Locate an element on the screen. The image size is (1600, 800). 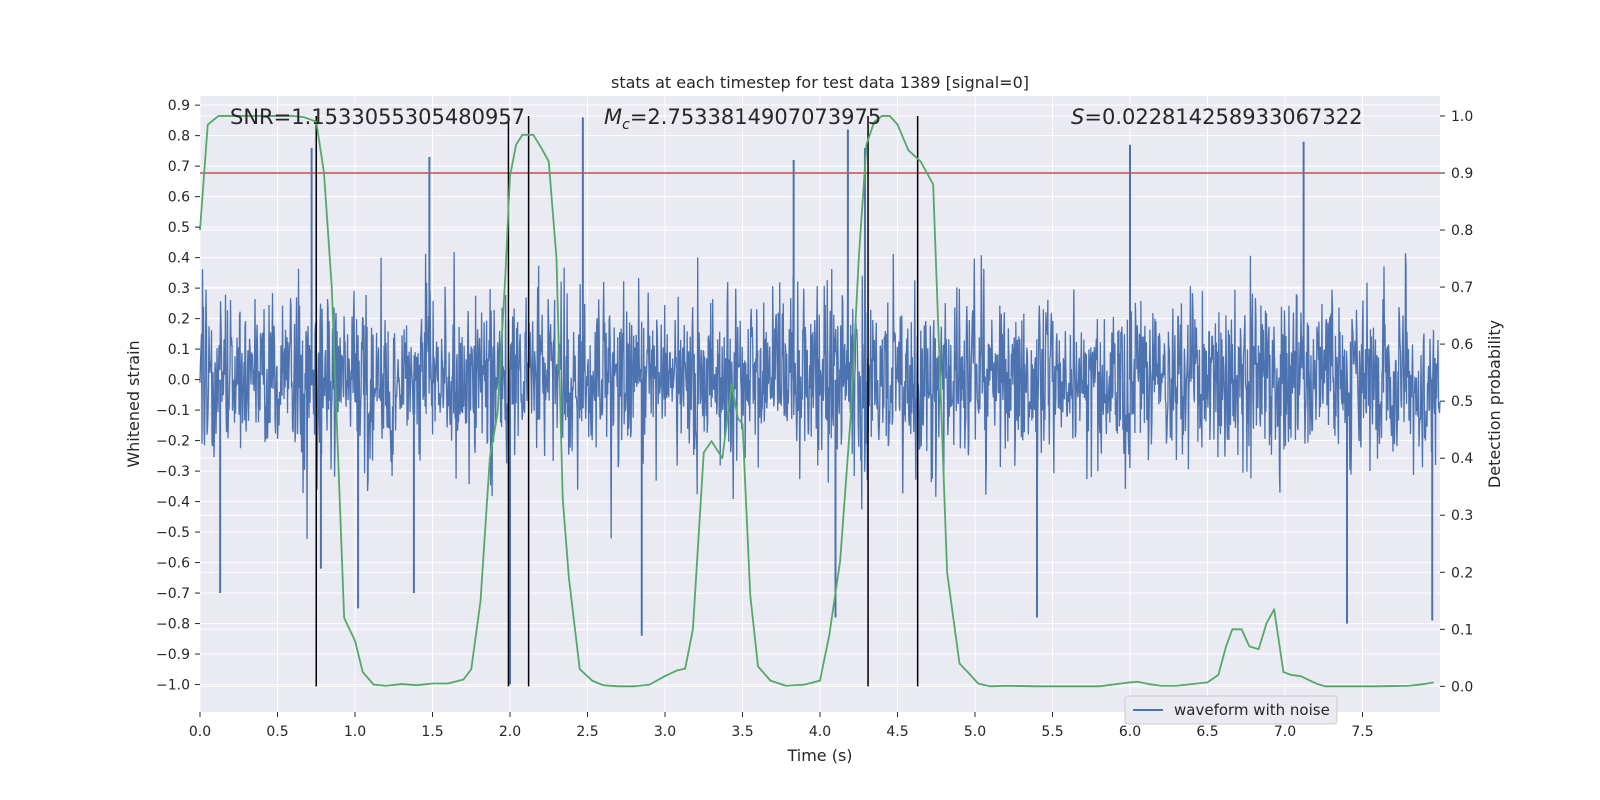
x-tick-label: 1.5 is located at coordinates (432, 732).